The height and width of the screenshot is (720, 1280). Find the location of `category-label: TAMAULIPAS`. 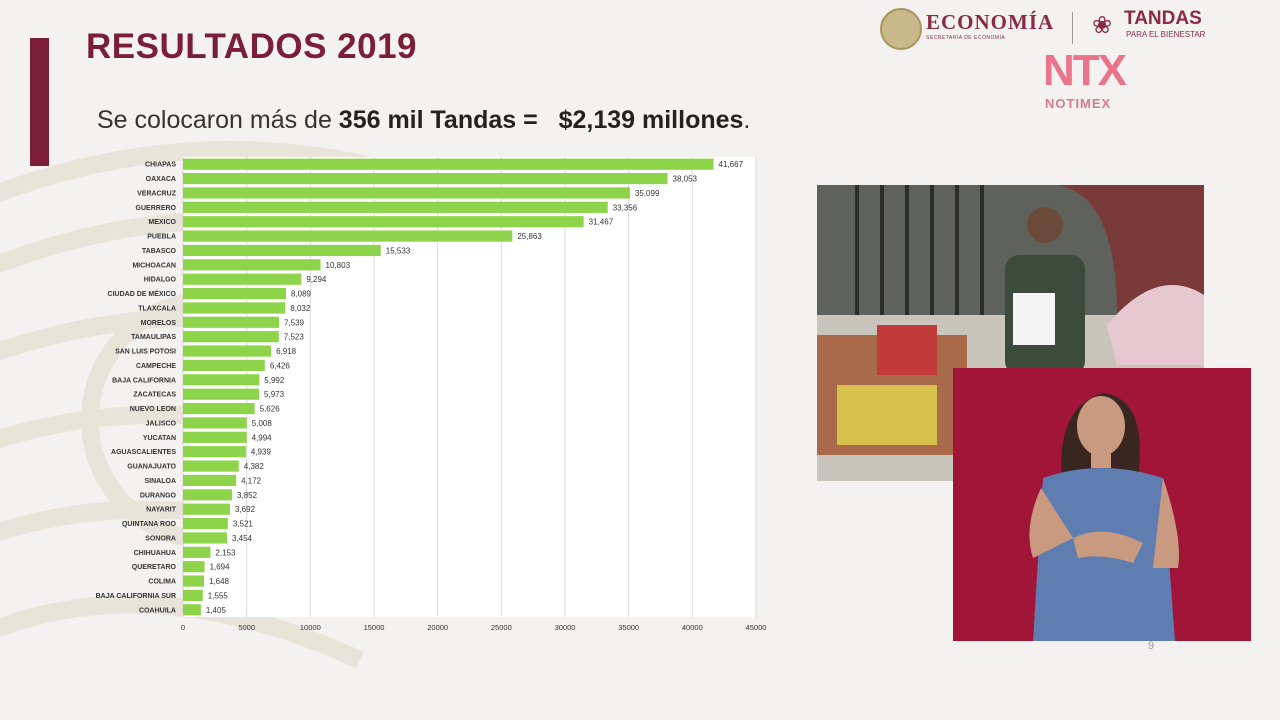

category-label: TAMAULIPAS is located at coordinates (153, 337).